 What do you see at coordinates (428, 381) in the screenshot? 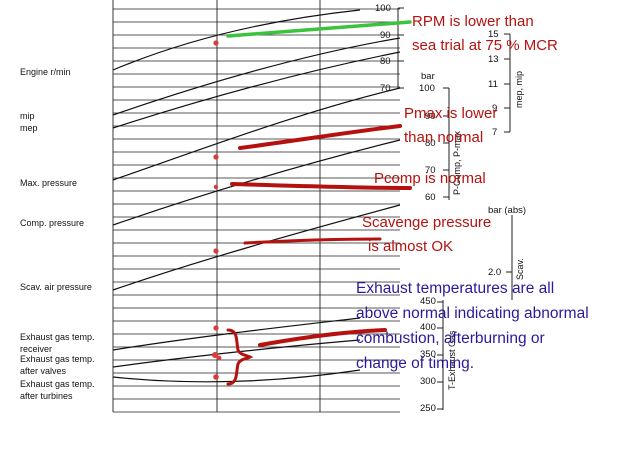
I see `tick-t-300: 300` at bounding box center [428, 381].